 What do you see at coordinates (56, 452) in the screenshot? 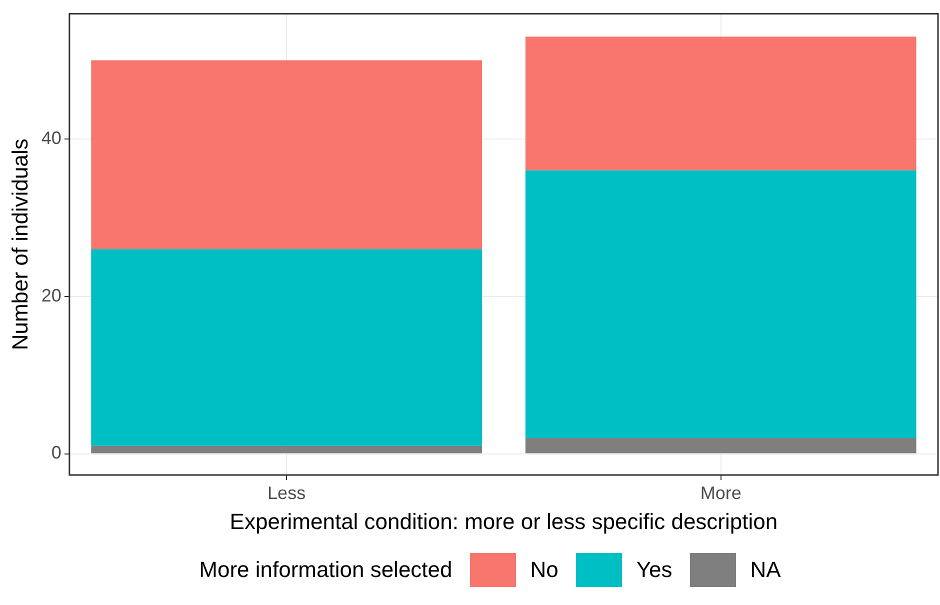
I see `y-tick-label: 0` at bounding box center [56, 452].